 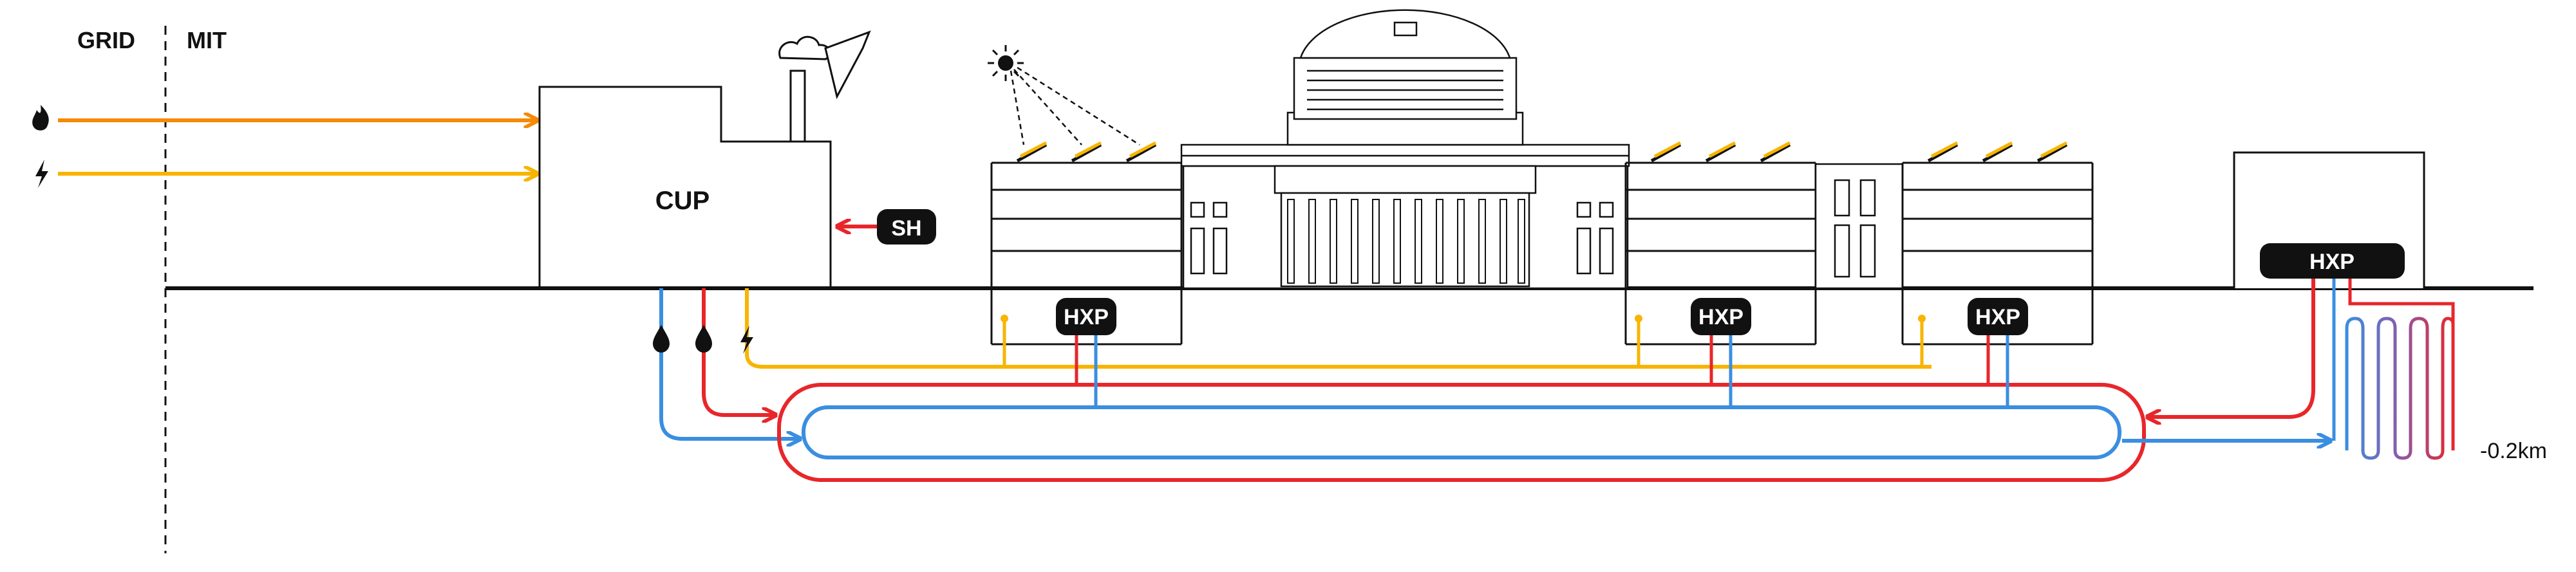 What do you see at coordinates (797, 106) in the screenshot?
I see `cup-chimney` at bounding box center [797, 106].